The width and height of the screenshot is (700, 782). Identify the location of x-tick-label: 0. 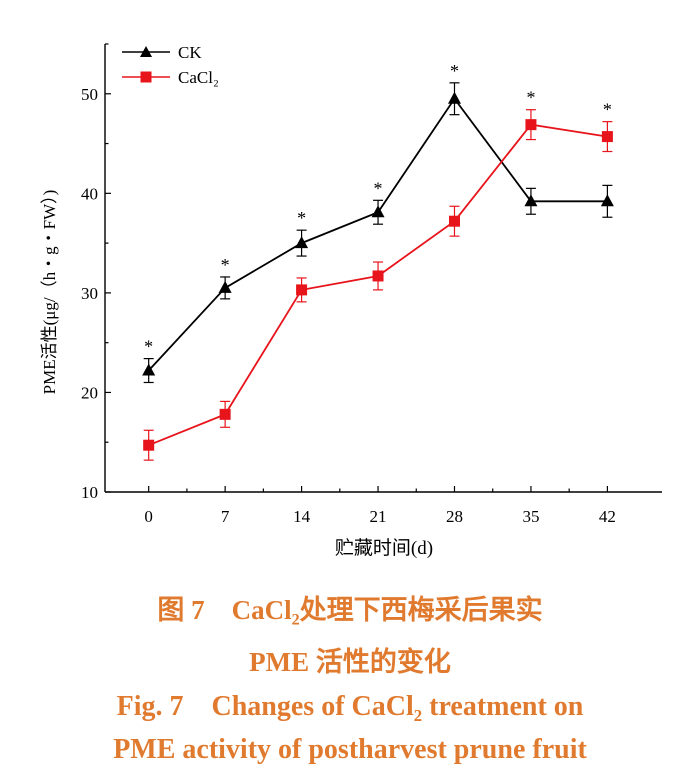
(148, 516).